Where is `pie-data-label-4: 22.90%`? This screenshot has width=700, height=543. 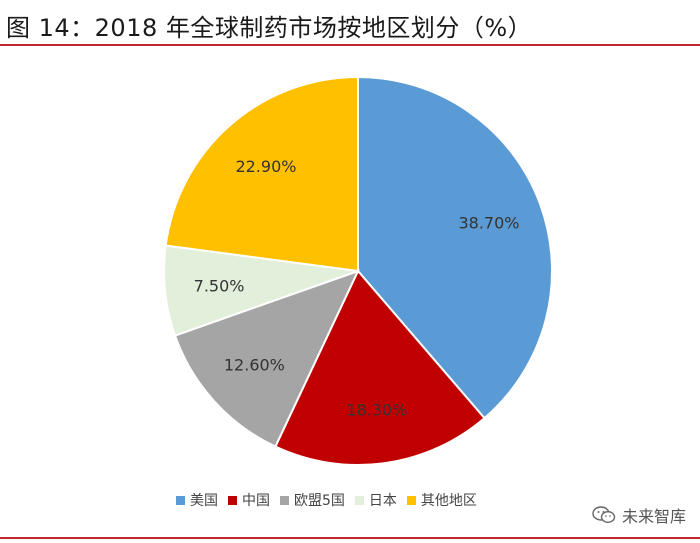
pie-data-label-4: 22.90% is located at coordinates (265, 166).